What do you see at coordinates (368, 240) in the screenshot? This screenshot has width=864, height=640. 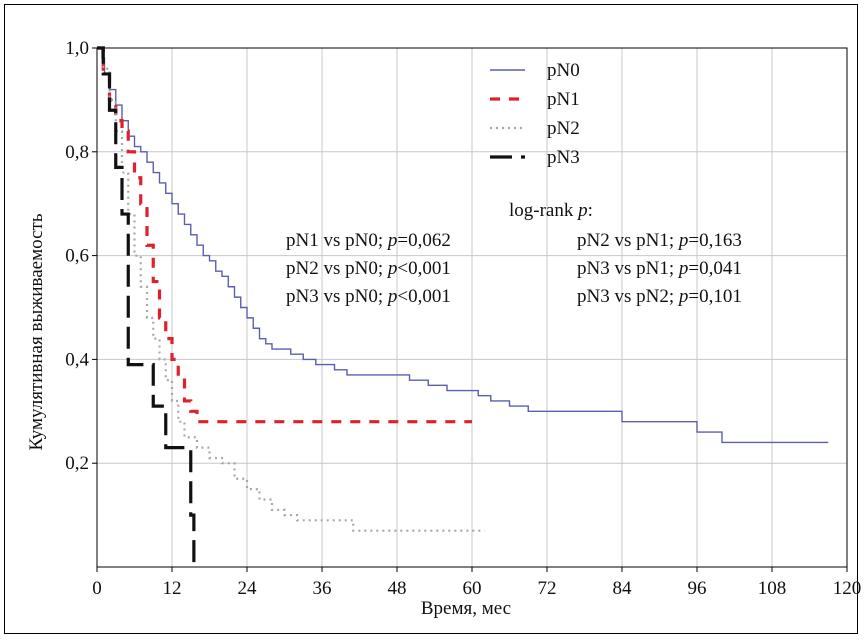 I see `log-rank-left-1: pN1 vs pN0; p=0,062` at bounding box center [368, 240].